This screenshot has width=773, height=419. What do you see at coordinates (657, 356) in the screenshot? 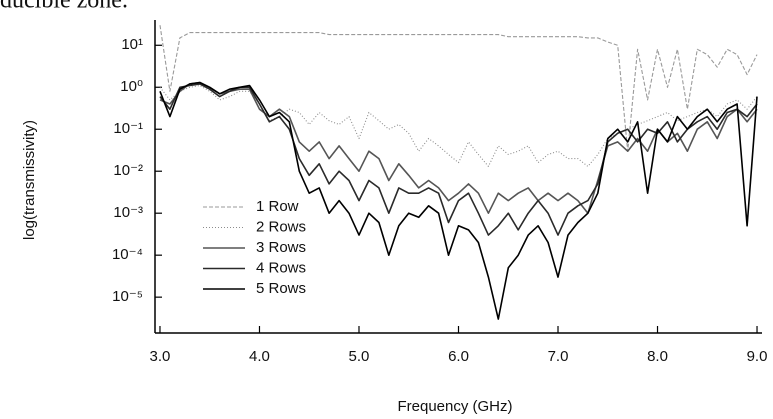
I see `x-tick-label: 8.0` at bounding box center [657, 356].